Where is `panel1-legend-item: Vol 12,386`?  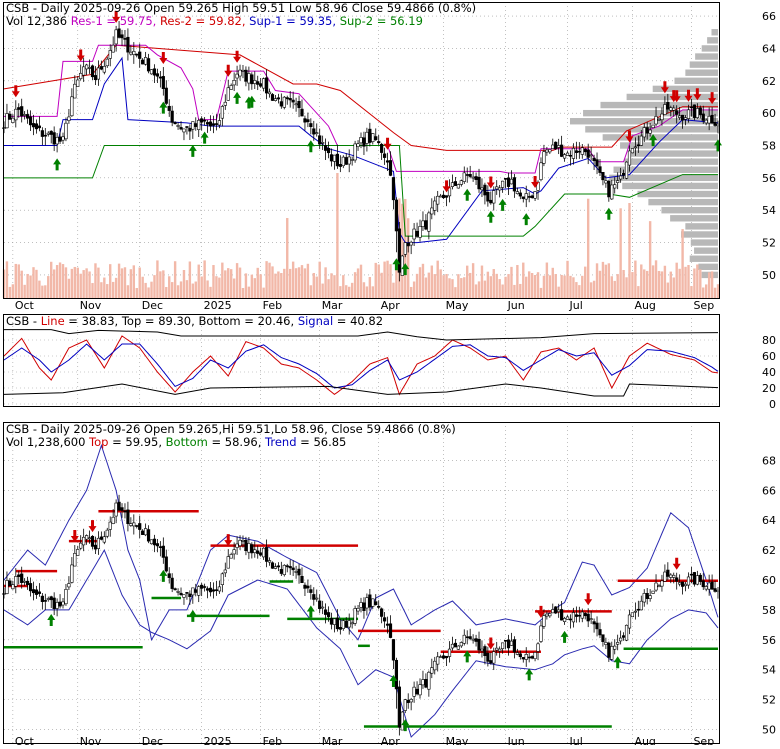
panel1-legend-item: Vol 12,386 is located at coordinates (38, 21).